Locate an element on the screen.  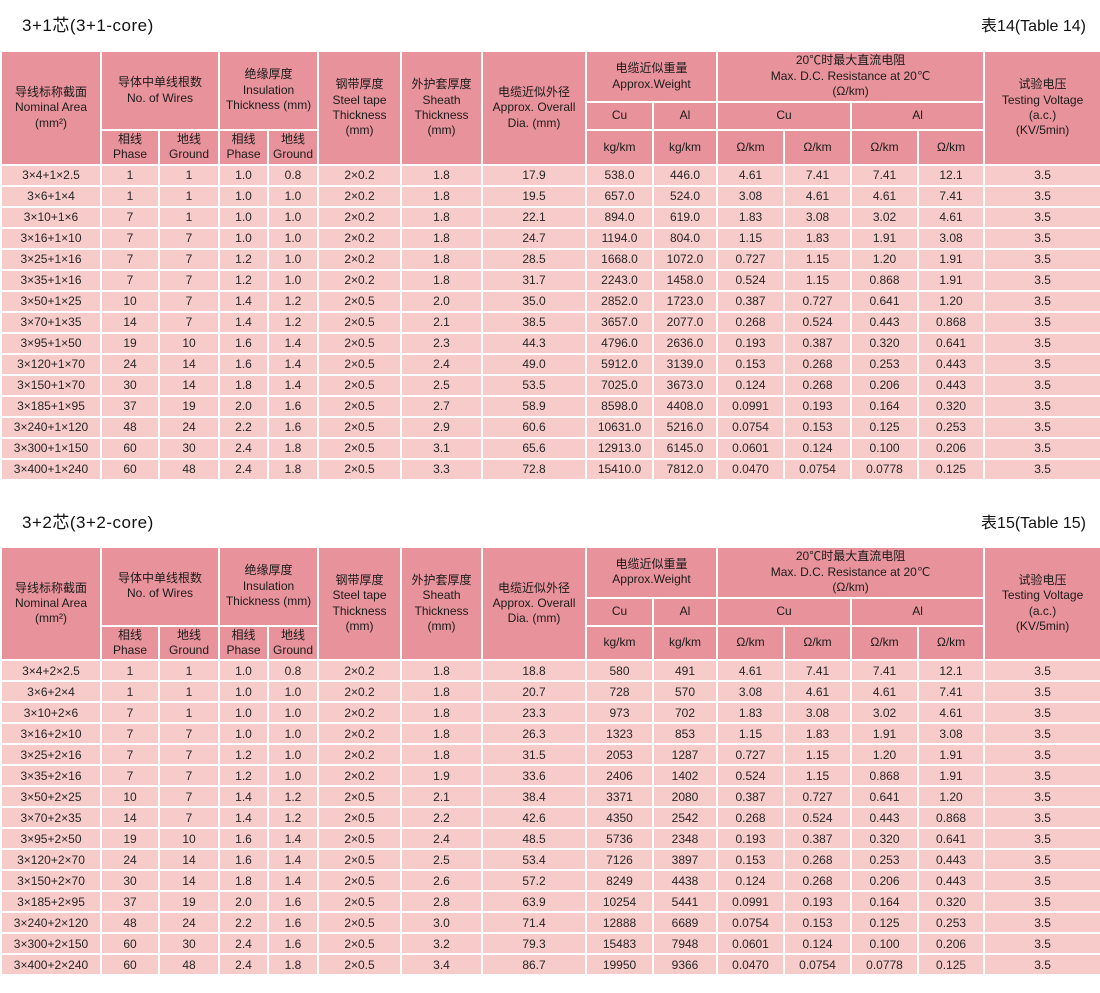
table-cell: 3×120+2×70 is located at coordinates (51, 860).